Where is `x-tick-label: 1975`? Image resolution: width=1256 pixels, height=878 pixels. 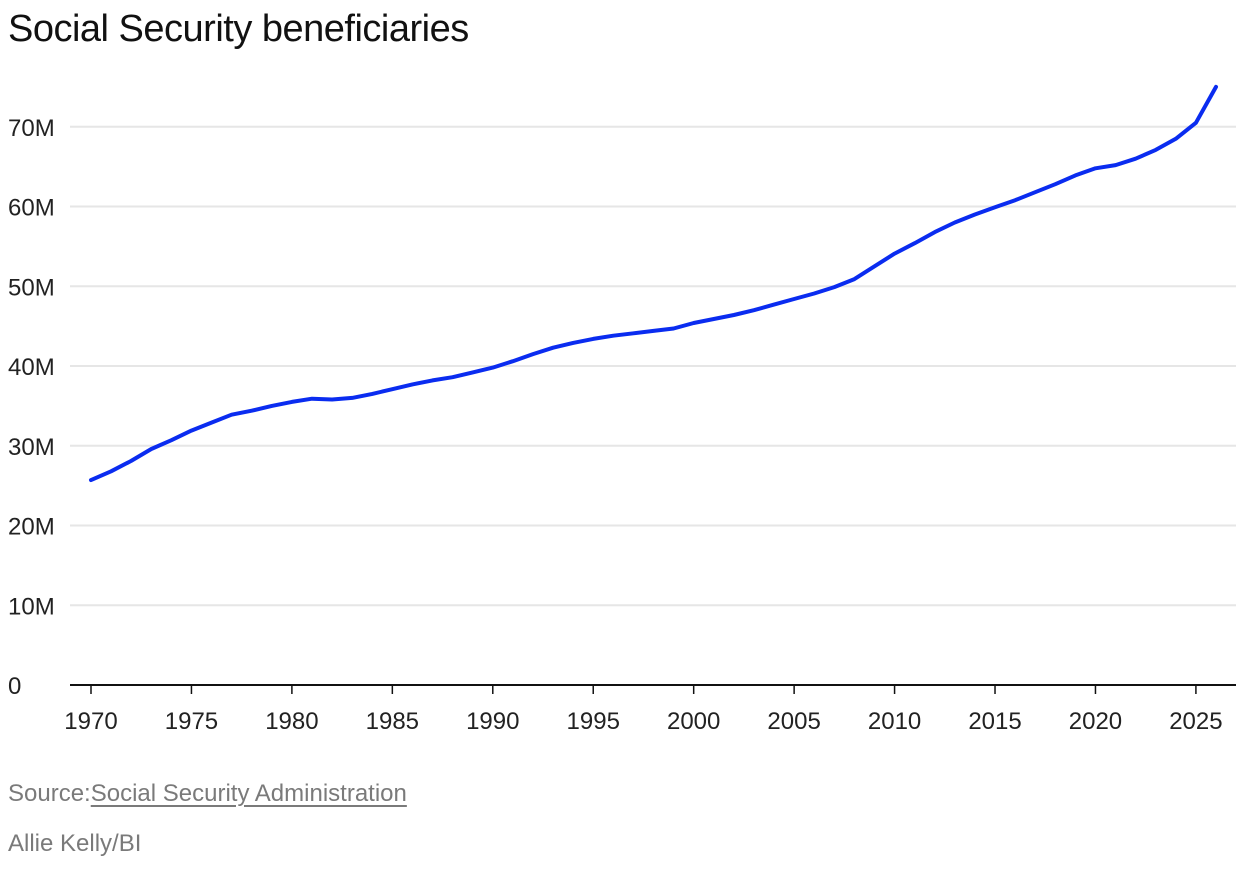
x-tick-label: 1975 is located at coordinates (191, 721).